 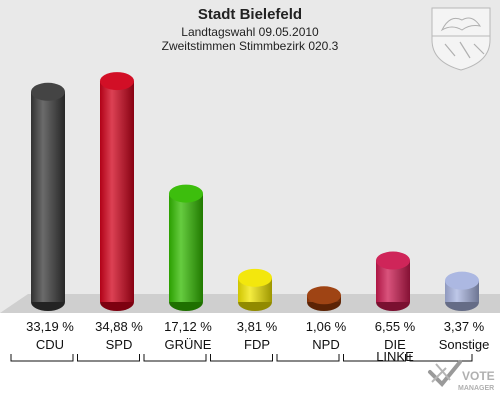 I want to click on bar-gr-ne, so click(x=186, y=247).